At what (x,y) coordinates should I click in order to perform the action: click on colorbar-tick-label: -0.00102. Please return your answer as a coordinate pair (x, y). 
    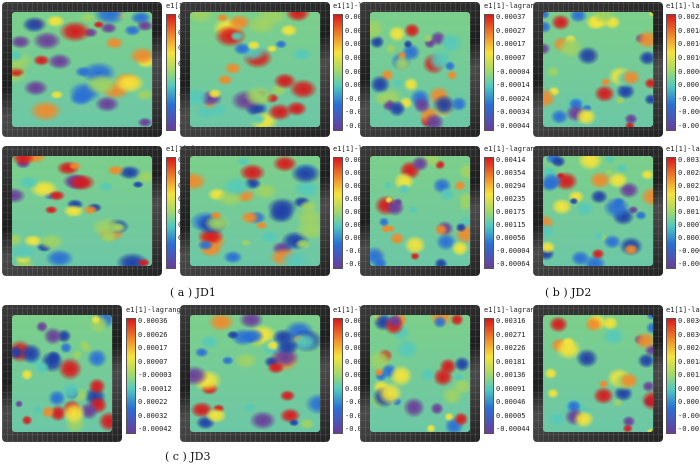
    Looking at the image, I should click on (689, 429).